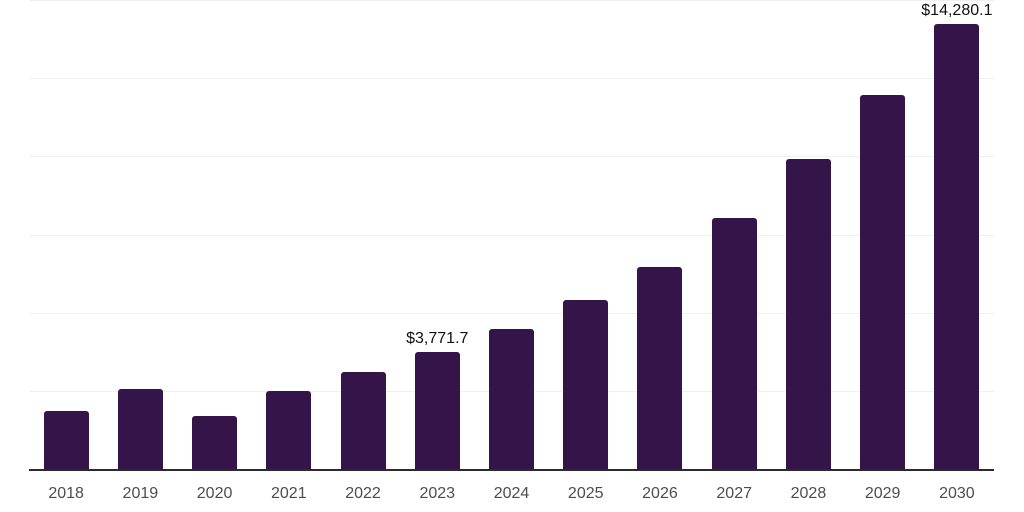  What do you see at coordinates (215, 442) in the screenshot?
I see `bar-2020` at bounding box center [215, 442].